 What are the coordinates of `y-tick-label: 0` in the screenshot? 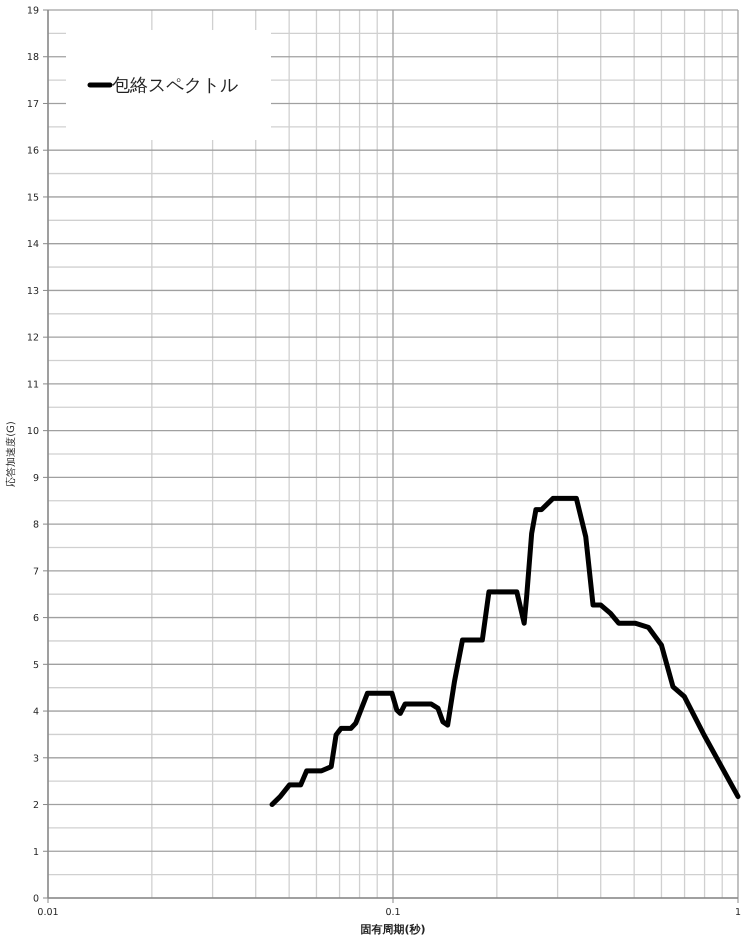 It's located at (35, 899).